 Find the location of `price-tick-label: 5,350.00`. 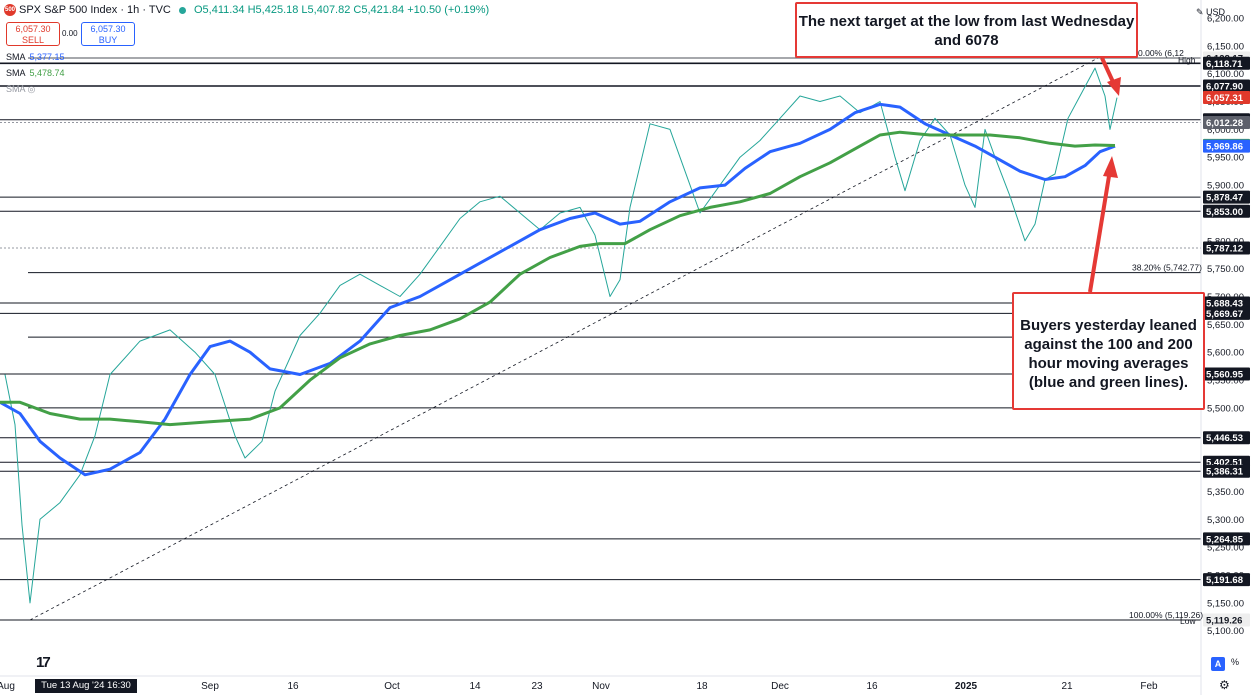

price-tick-label: 5,350.00 is located at coordinates (1225, 492).